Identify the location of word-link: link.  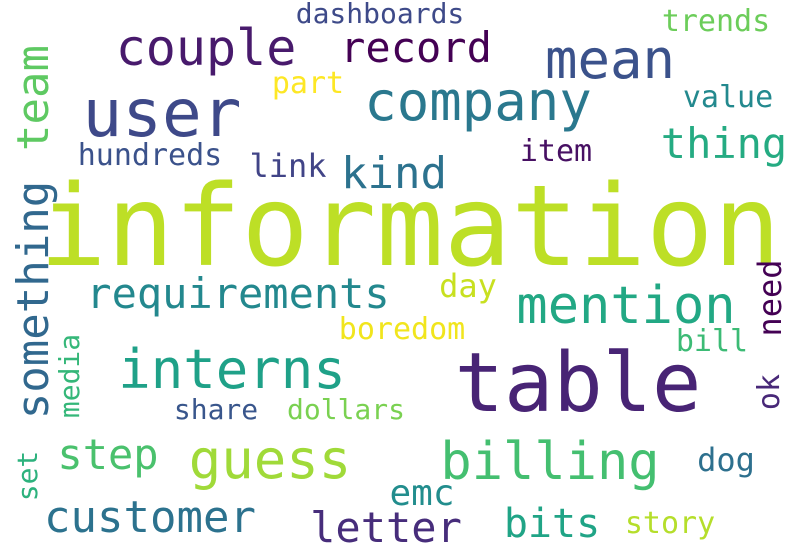
(288, 166).